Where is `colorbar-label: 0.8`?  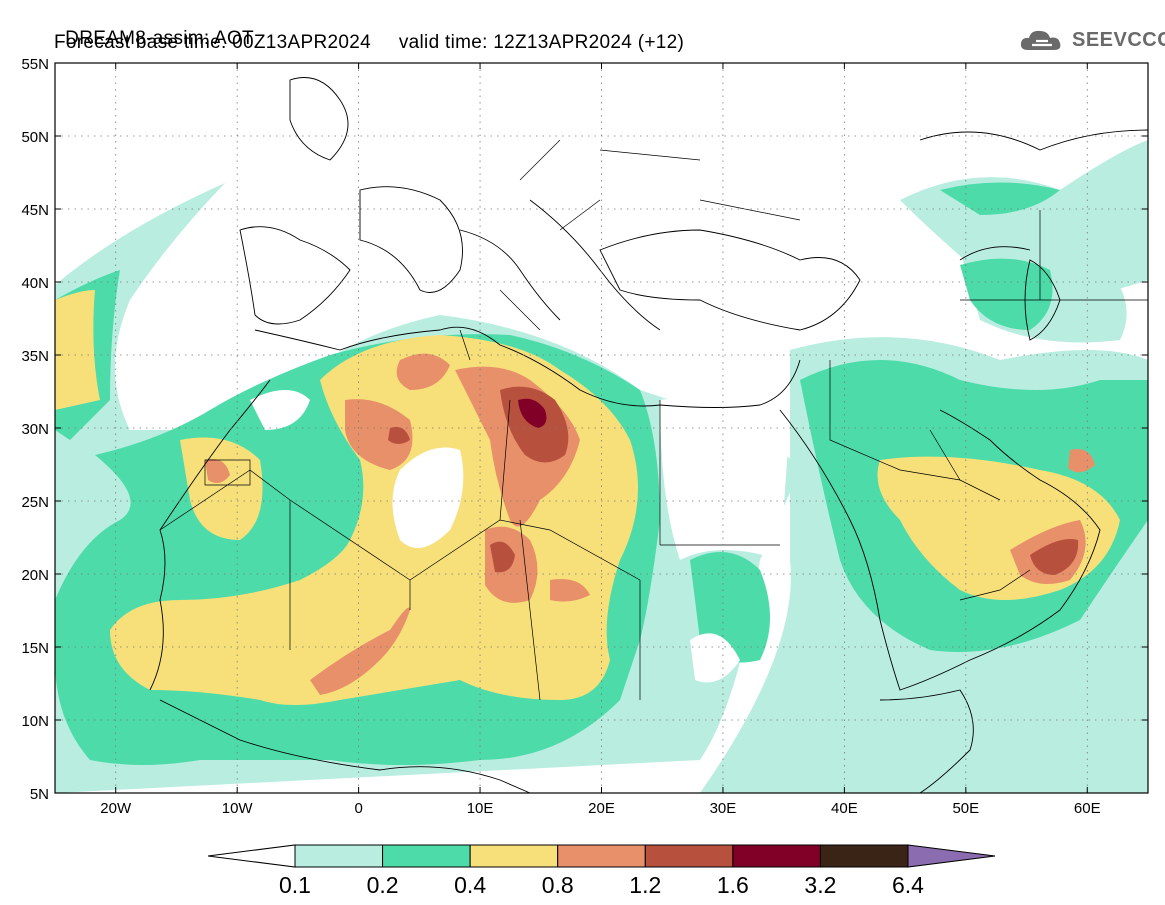
colorbar-label: 0.8 is located at coordinates (558, 885).